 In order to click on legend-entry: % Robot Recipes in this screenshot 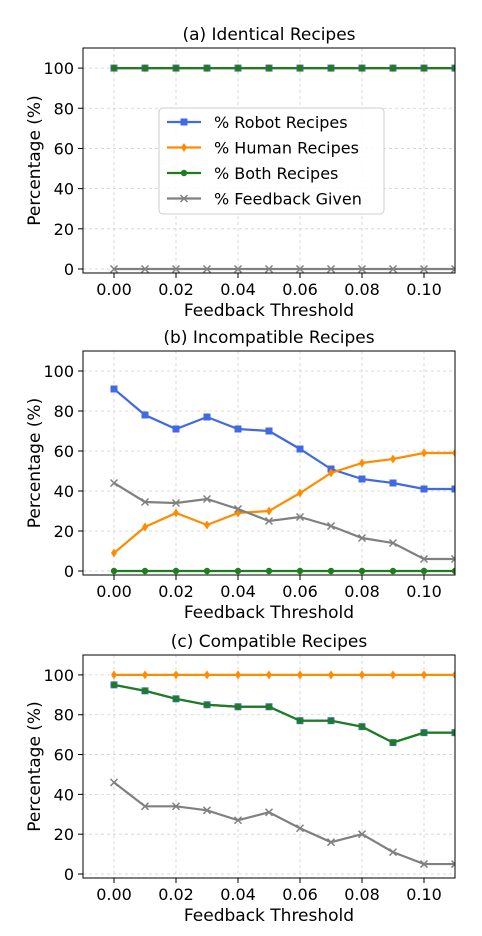, I will do `click(281, 122)`.